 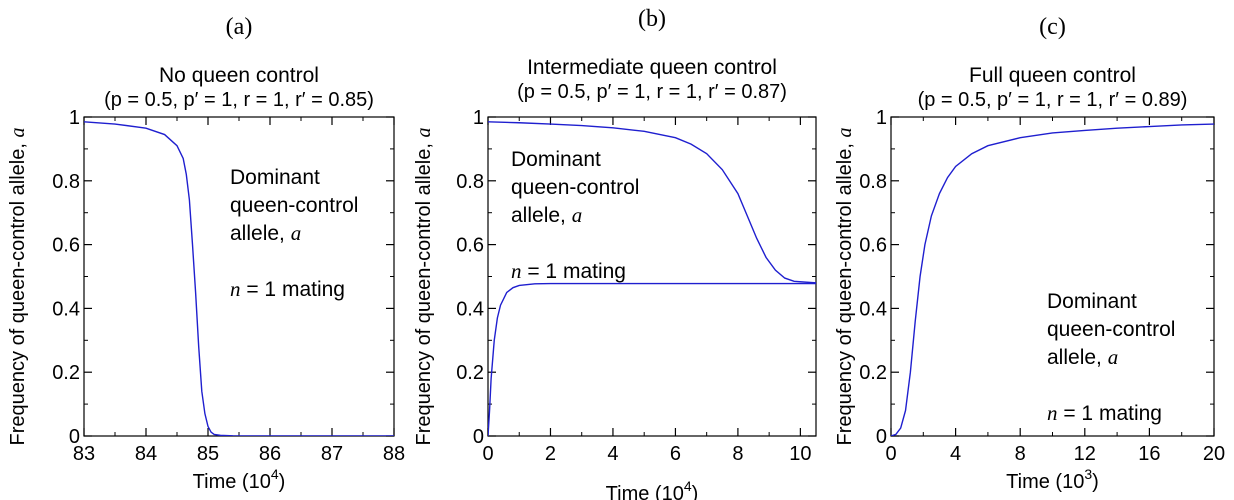 What do you see at coordinates (84, 454) in the screenshot?
I see `x-tick-label: 83` at bounding box center [84, 454].